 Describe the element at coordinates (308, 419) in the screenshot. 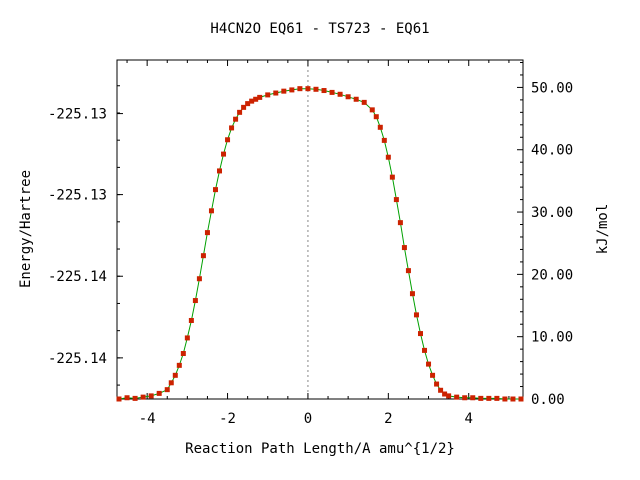

I see `x-tick-label: 0` at that location.